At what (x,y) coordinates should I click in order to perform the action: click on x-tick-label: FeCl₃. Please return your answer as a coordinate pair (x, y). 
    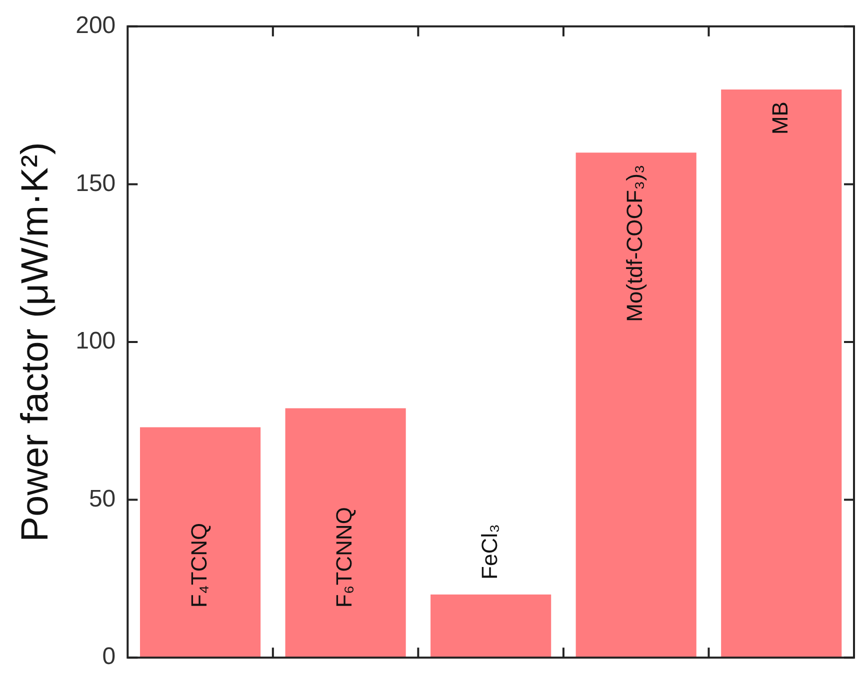
    Looking at the image, I should click on (489, 552).